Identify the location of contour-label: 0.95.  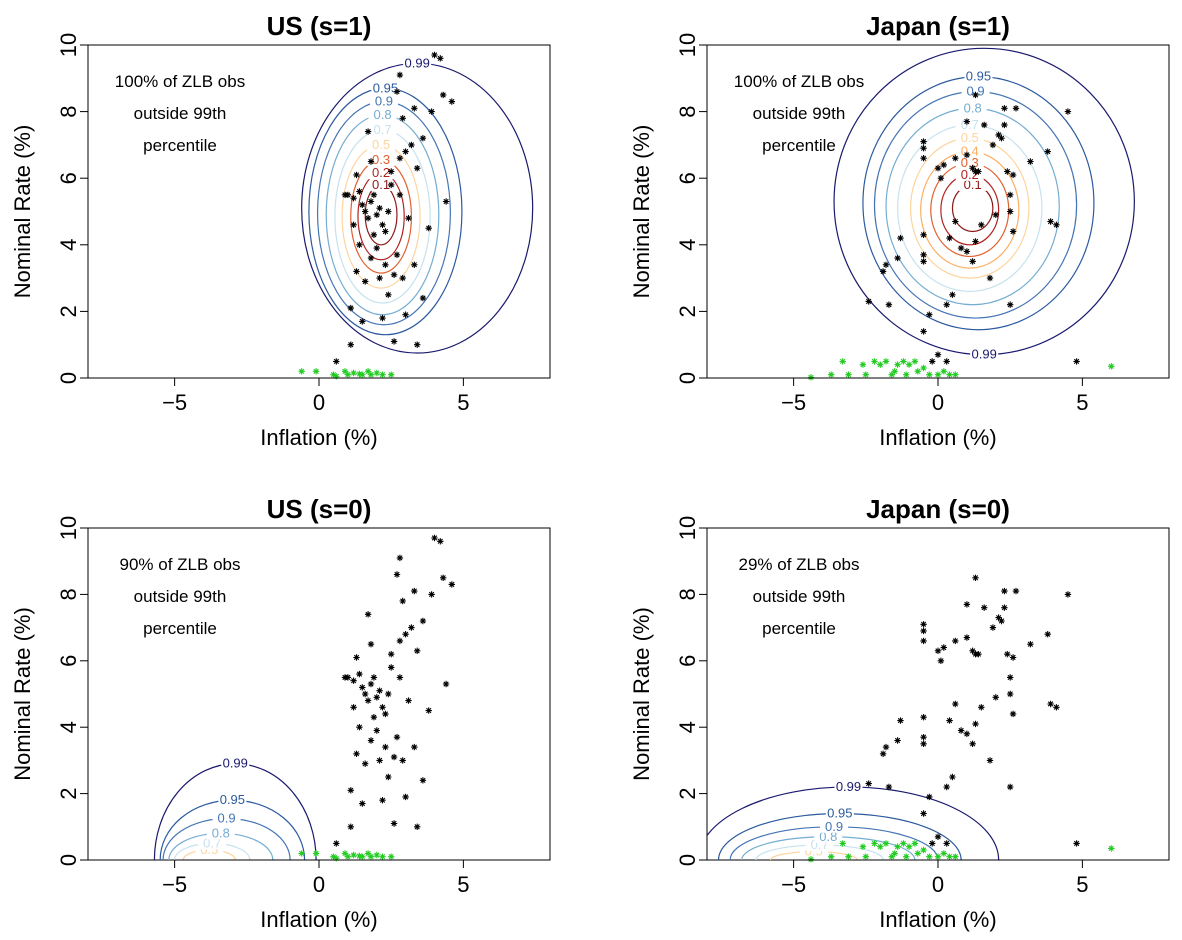
(839, 813).